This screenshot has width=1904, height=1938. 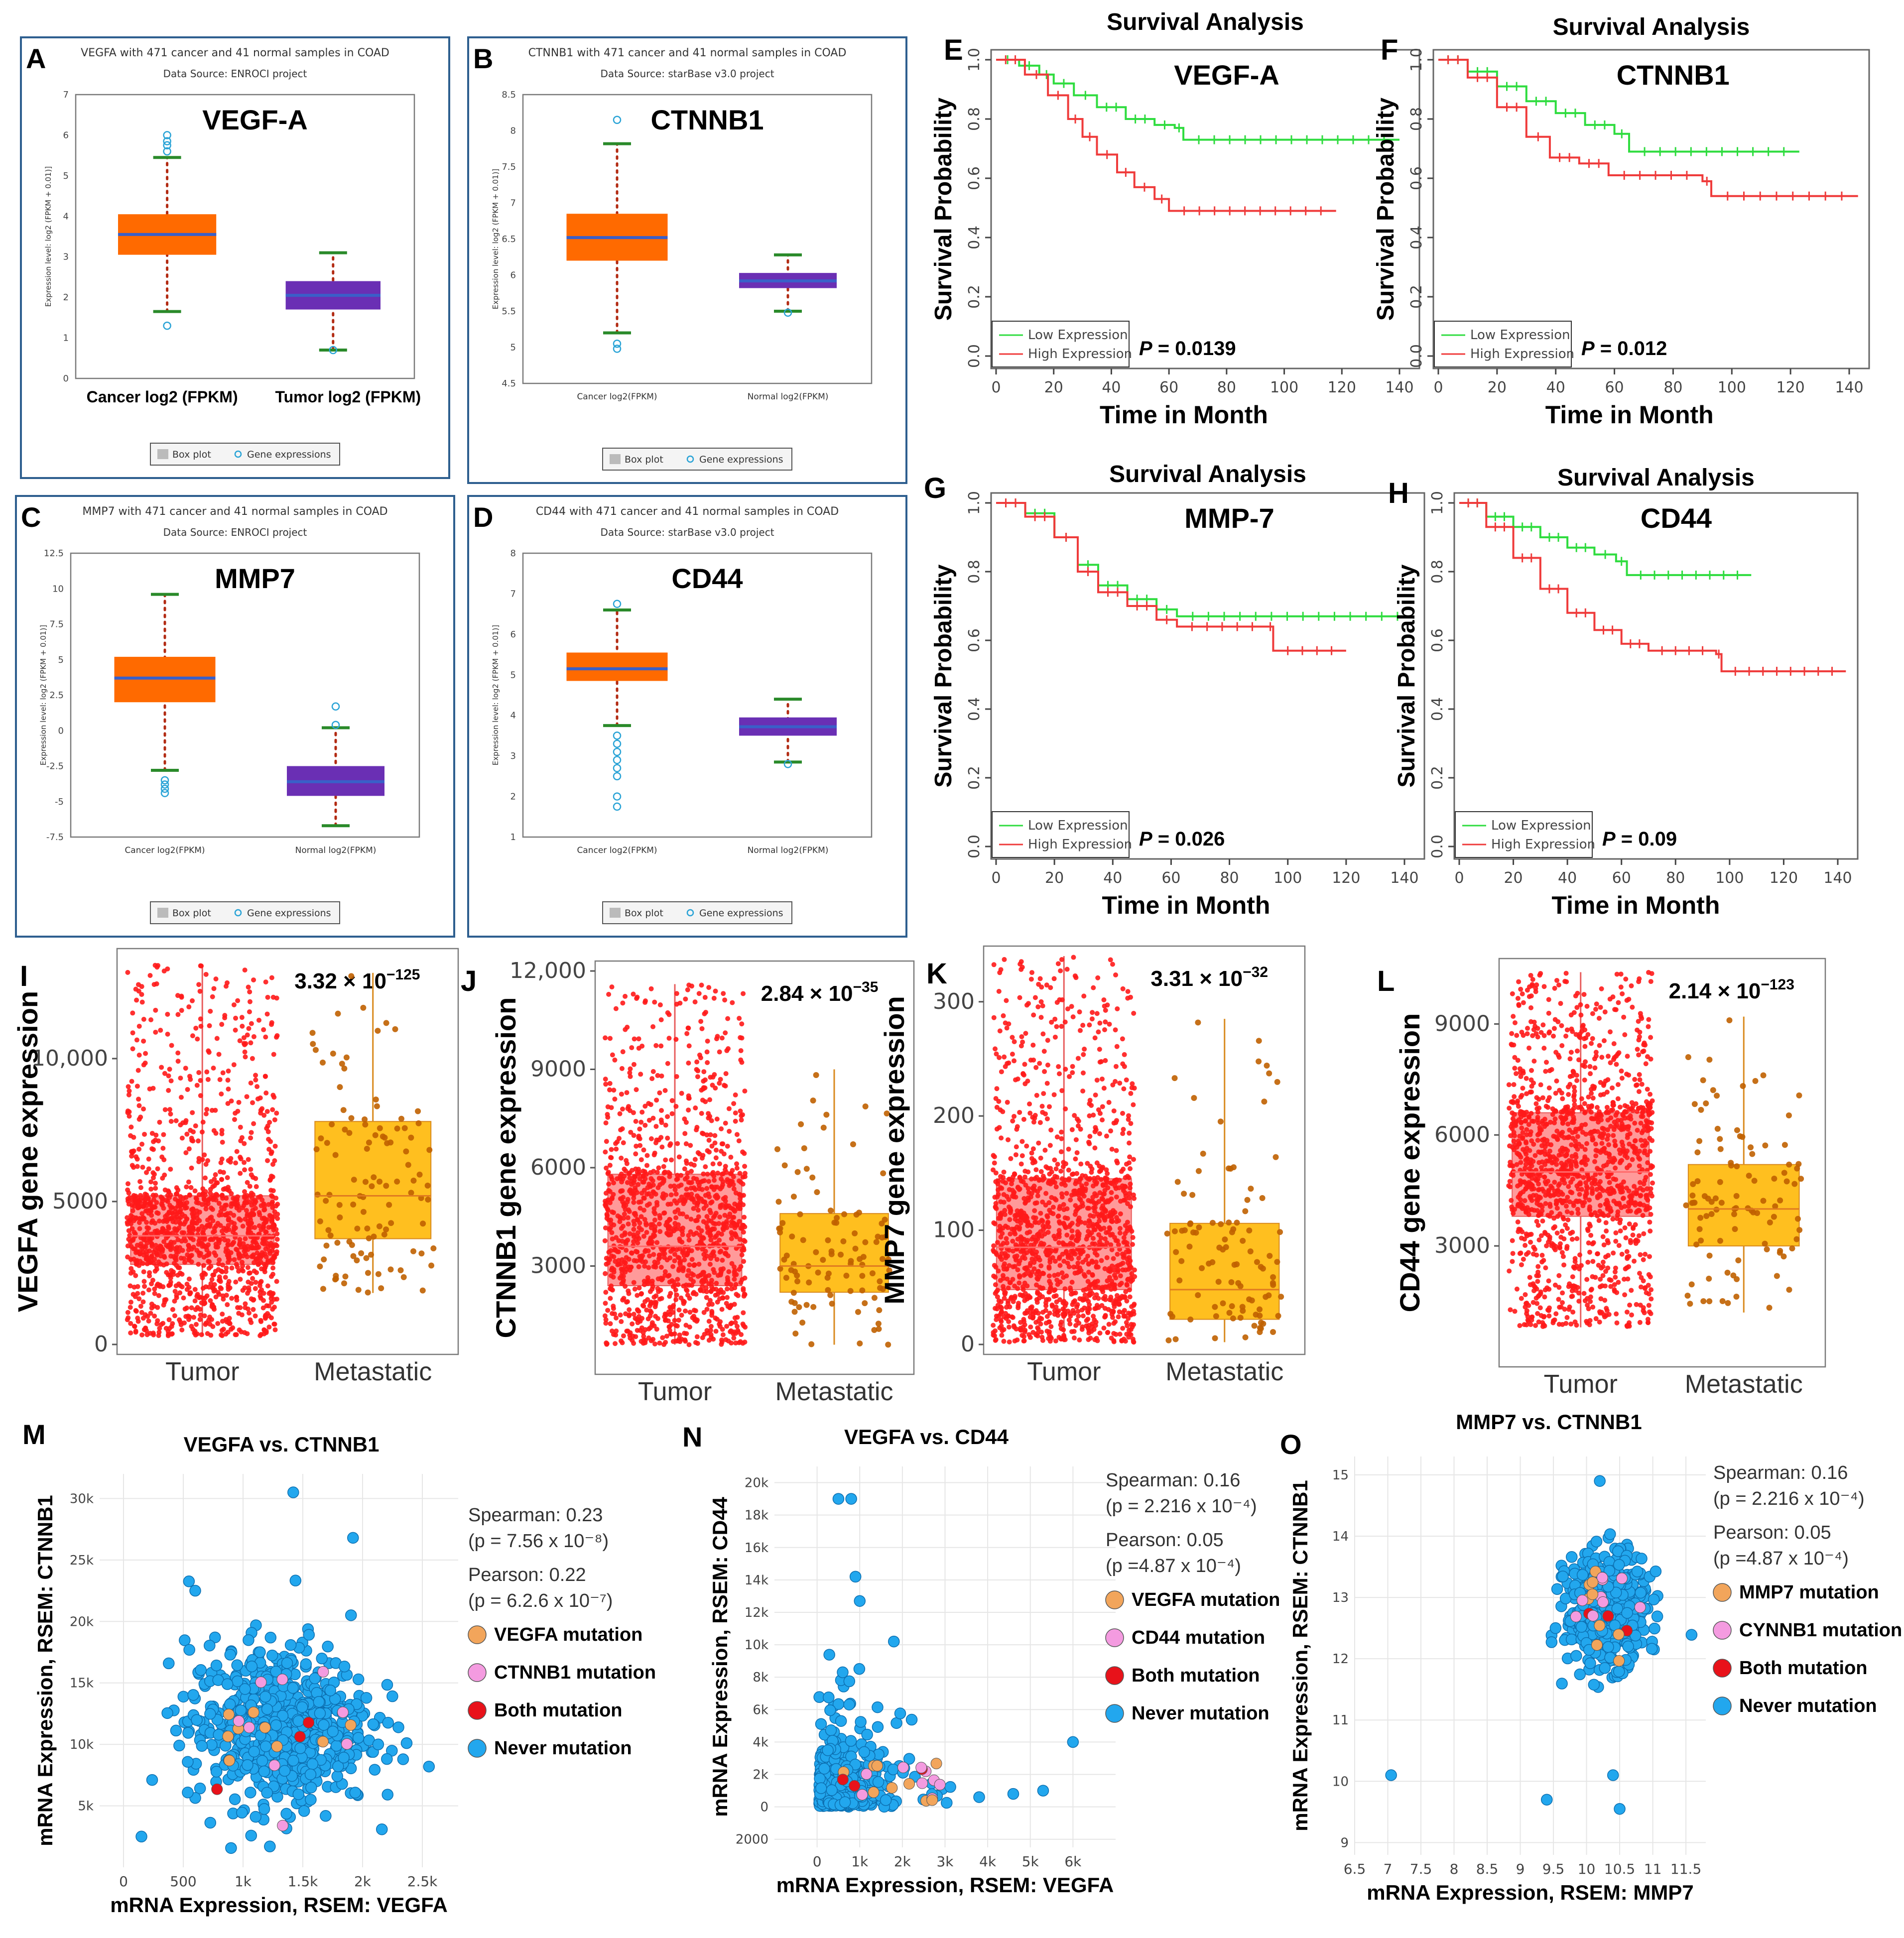 What do you see at coordinates (697, 459) in the screenshot?
I see `legend-box` at bounding box center [697, 459].